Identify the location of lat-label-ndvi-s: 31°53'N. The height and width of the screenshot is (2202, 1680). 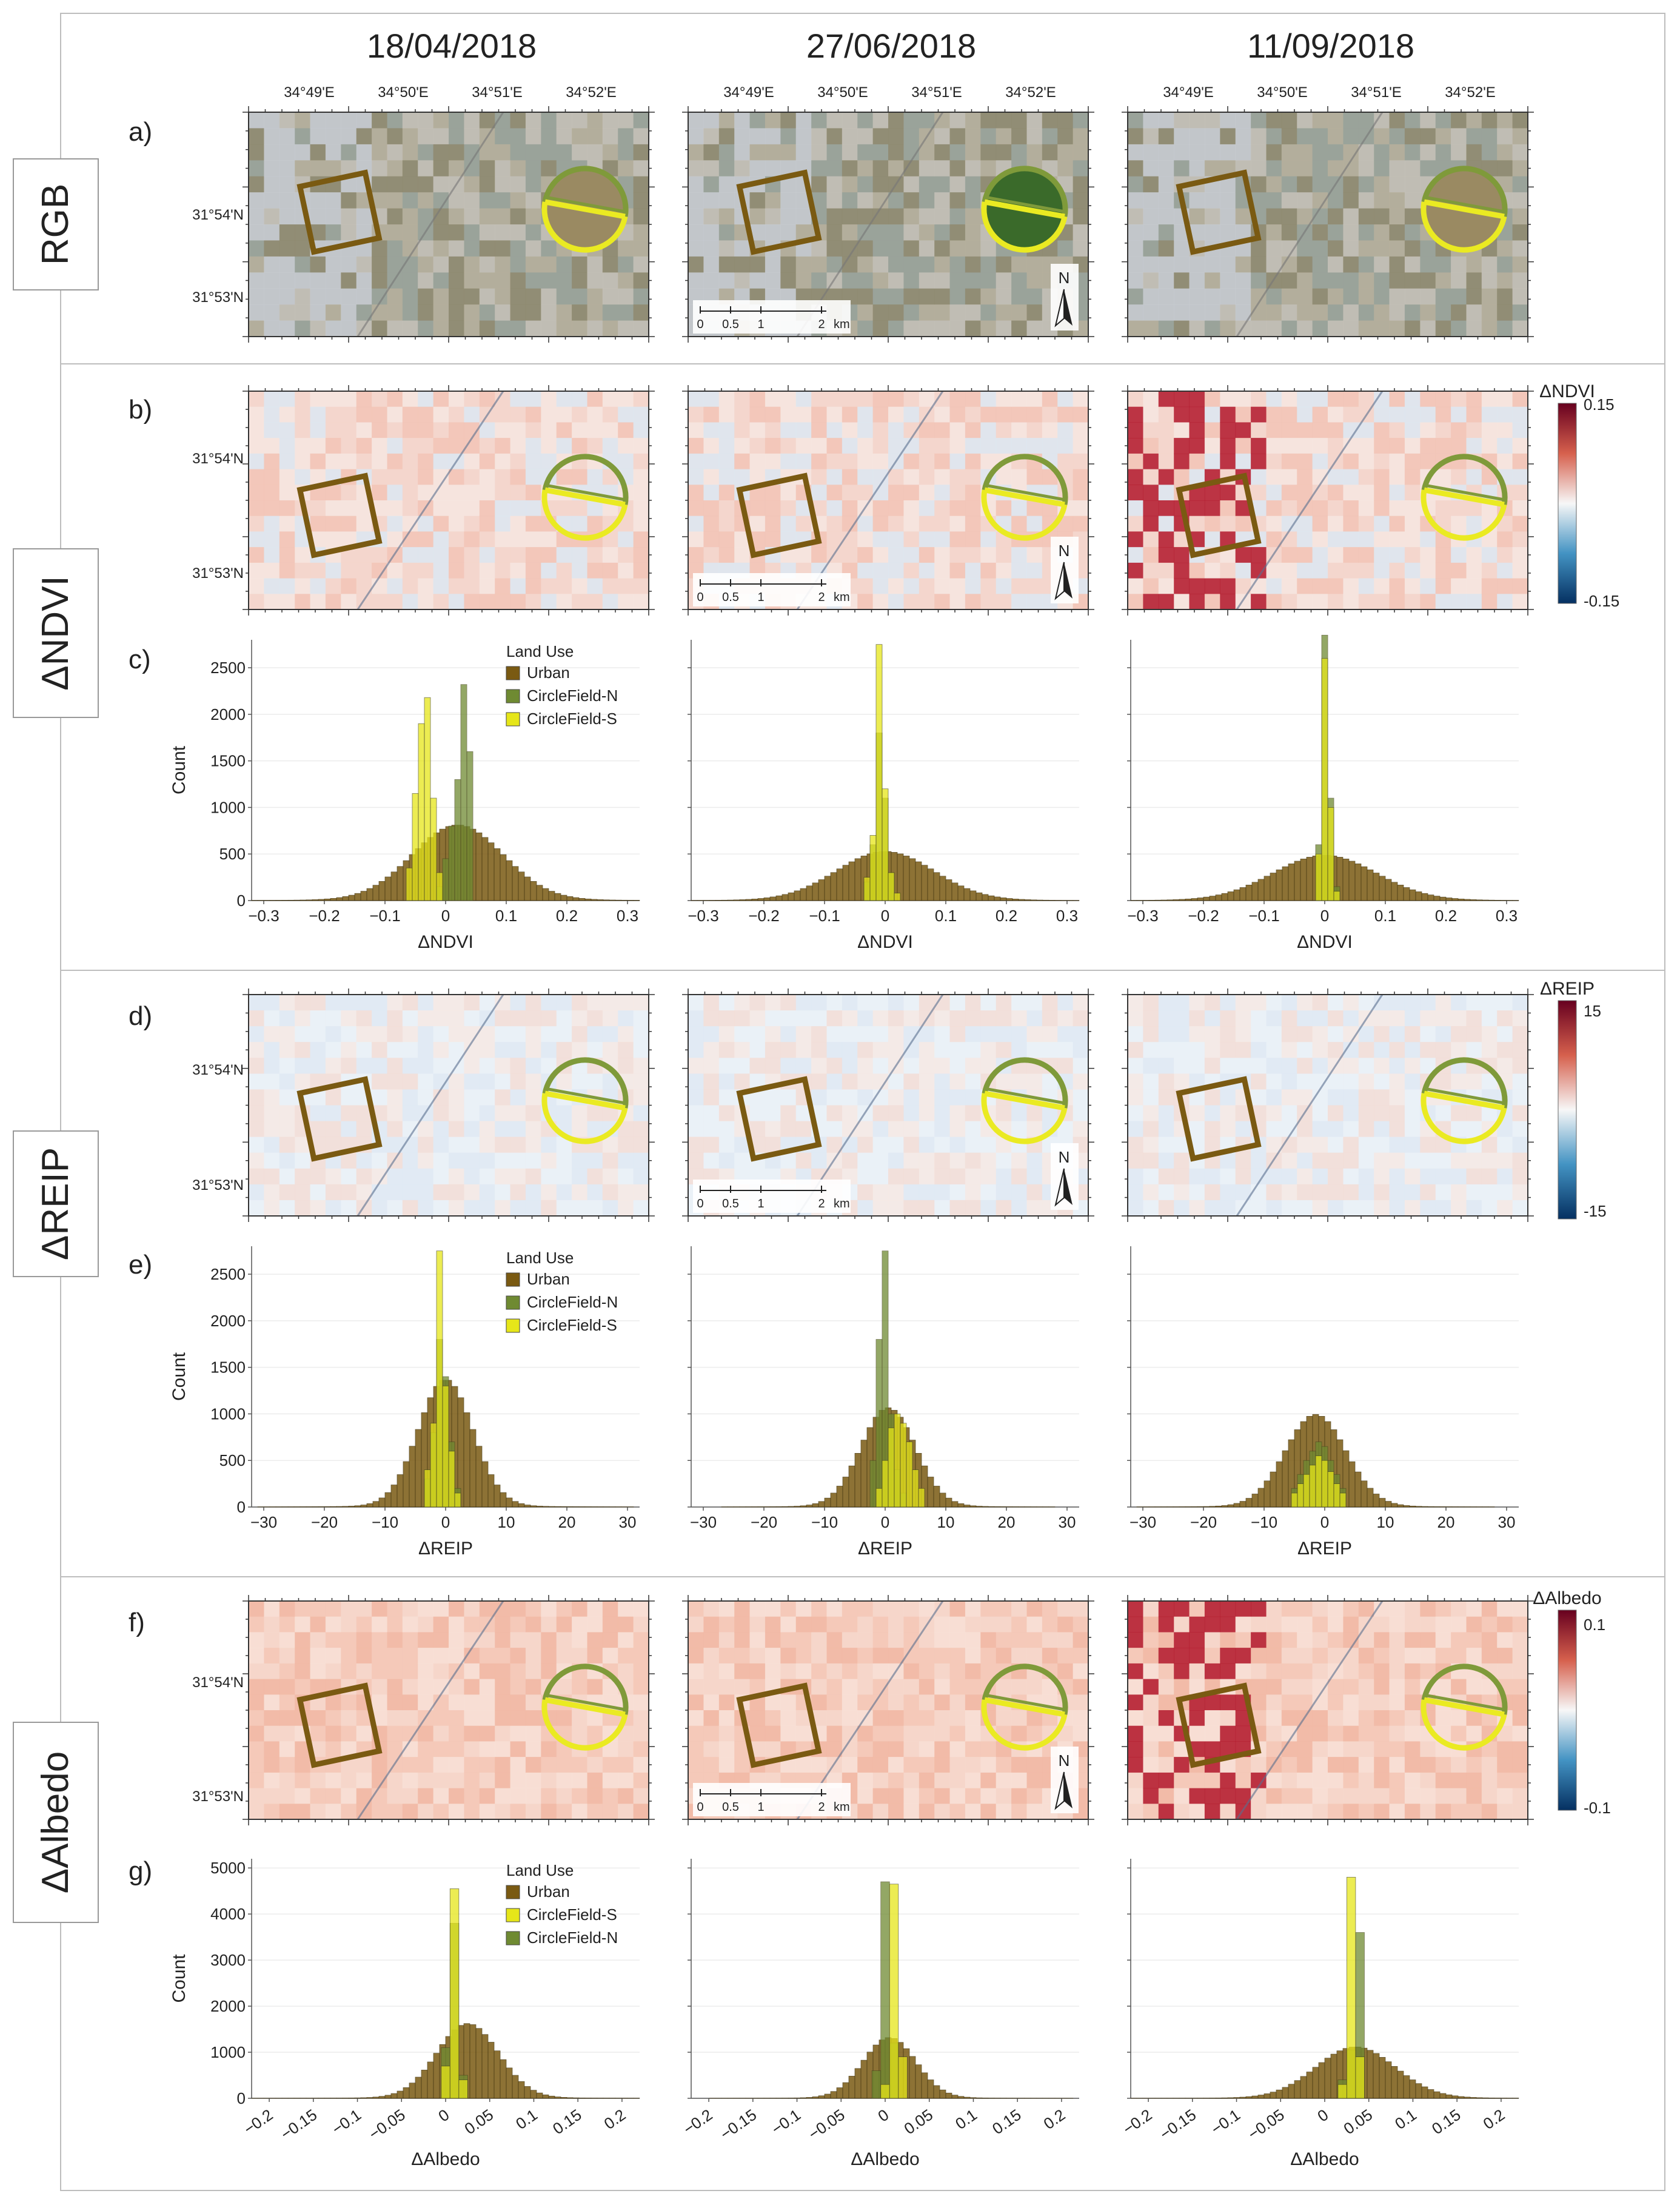
(218, 574).